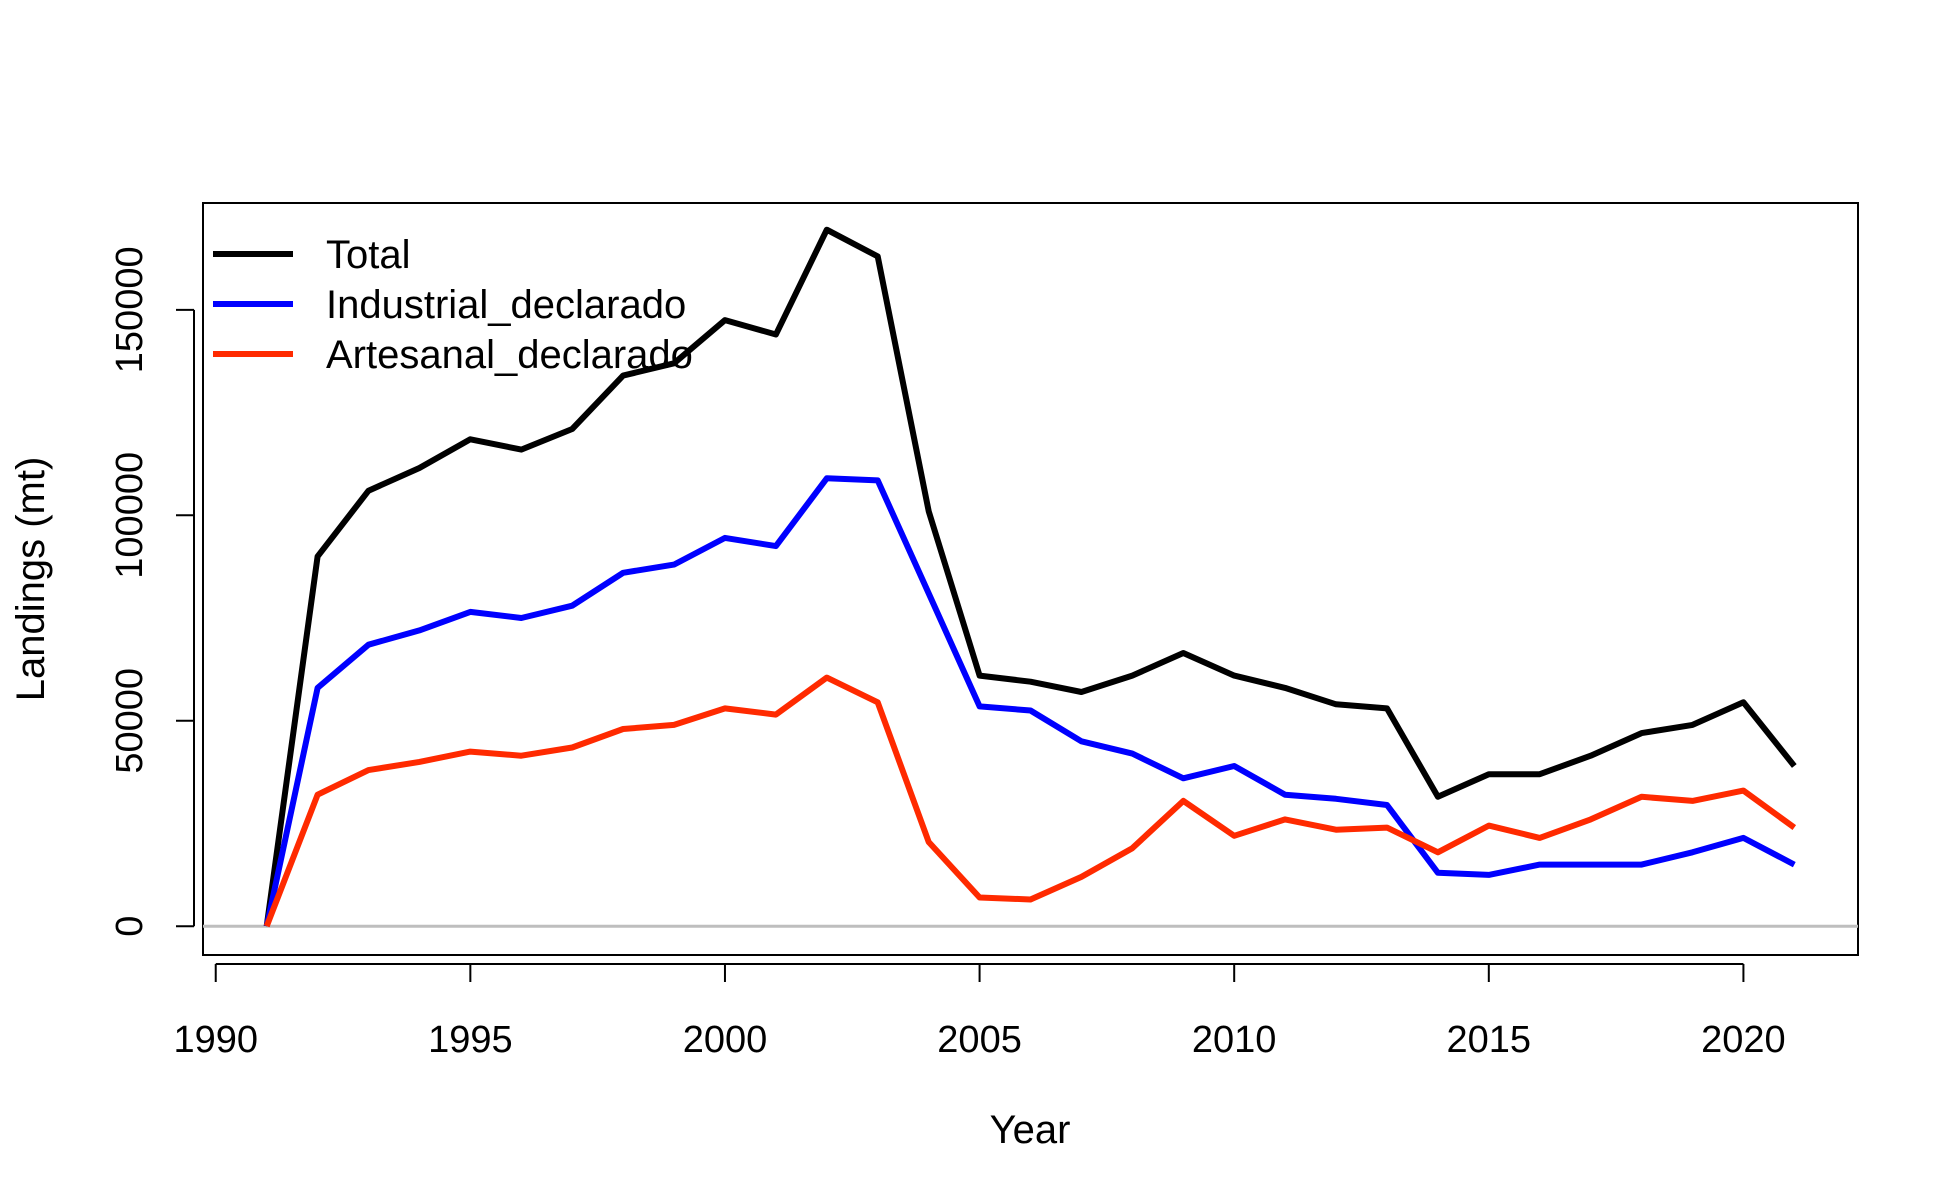  What do you see at coordinates (1234, 1040) in the screenshot?
I see `x-tick-label: 2010` at bounding box center [1234, 1040].